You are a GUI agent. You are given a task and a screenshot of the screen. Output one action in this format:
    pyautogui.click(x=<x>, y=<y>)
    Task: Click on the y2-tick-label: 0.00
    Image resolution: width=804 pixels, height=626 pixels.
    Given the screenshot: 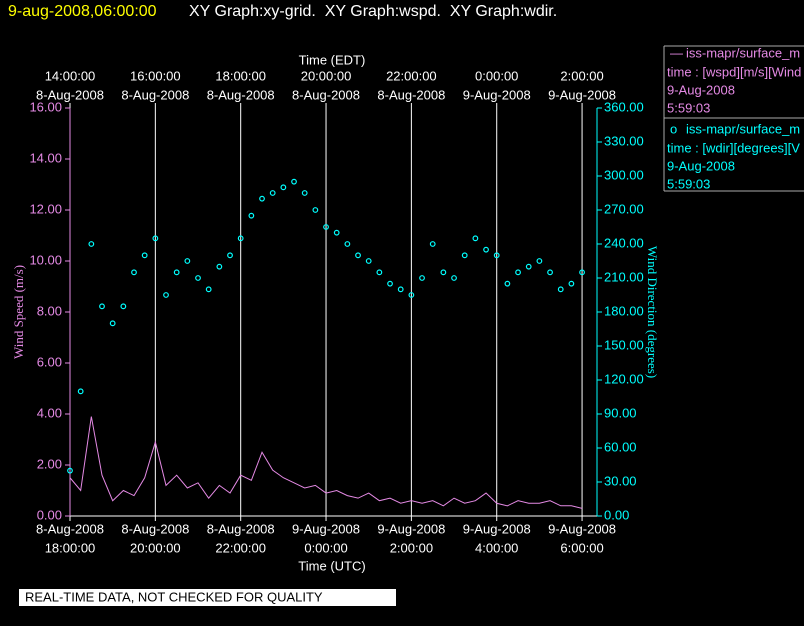 What is the action you would take?
    pyautogui.click(x=616, y=514)
    